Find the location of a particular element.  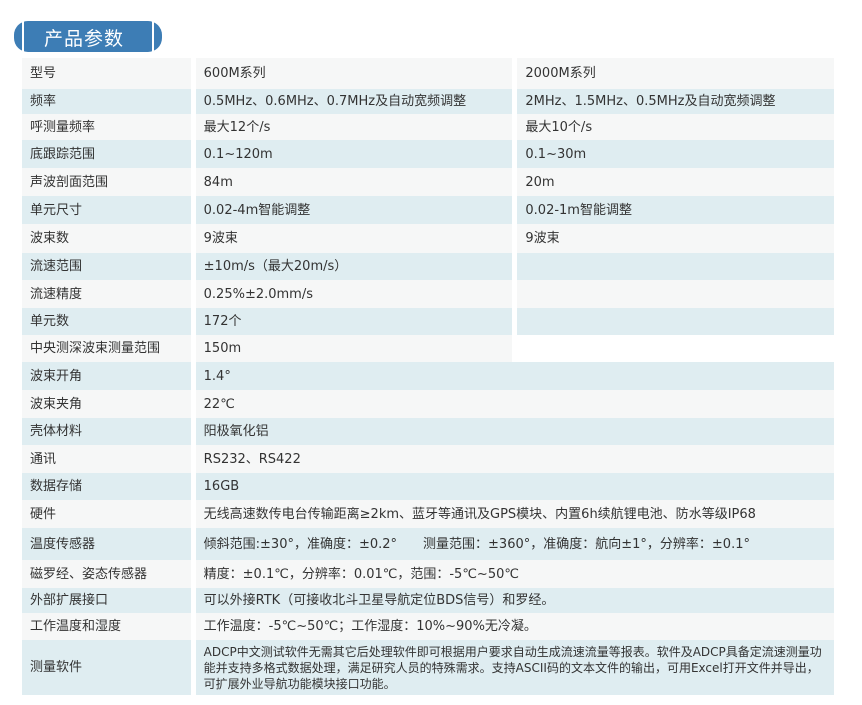

table-row: 磁罗经、姿态传感器 精度：±0.1℃，分辨率：0.01℃，范围：-5℃~50℃ is located at coordinates (428, 574).